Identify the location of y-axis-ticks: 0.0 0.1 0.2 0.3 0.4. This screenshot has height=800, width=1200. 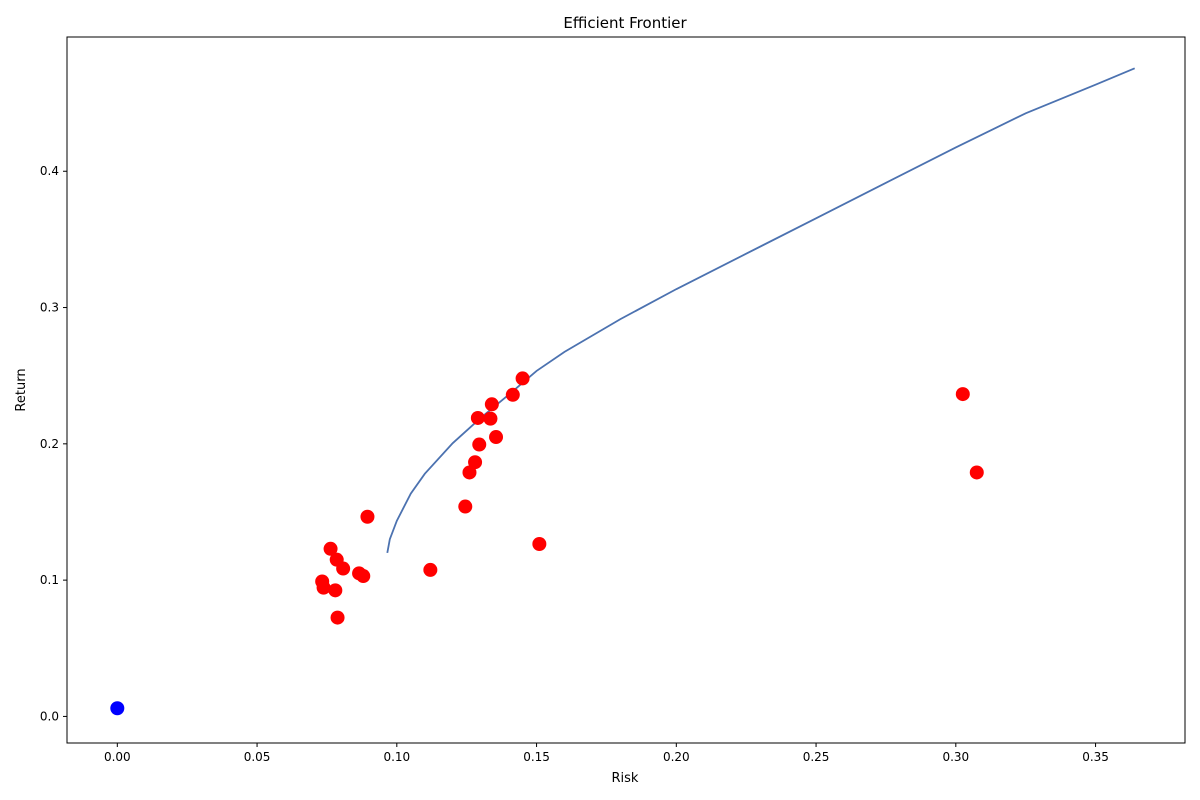
(53, 443).